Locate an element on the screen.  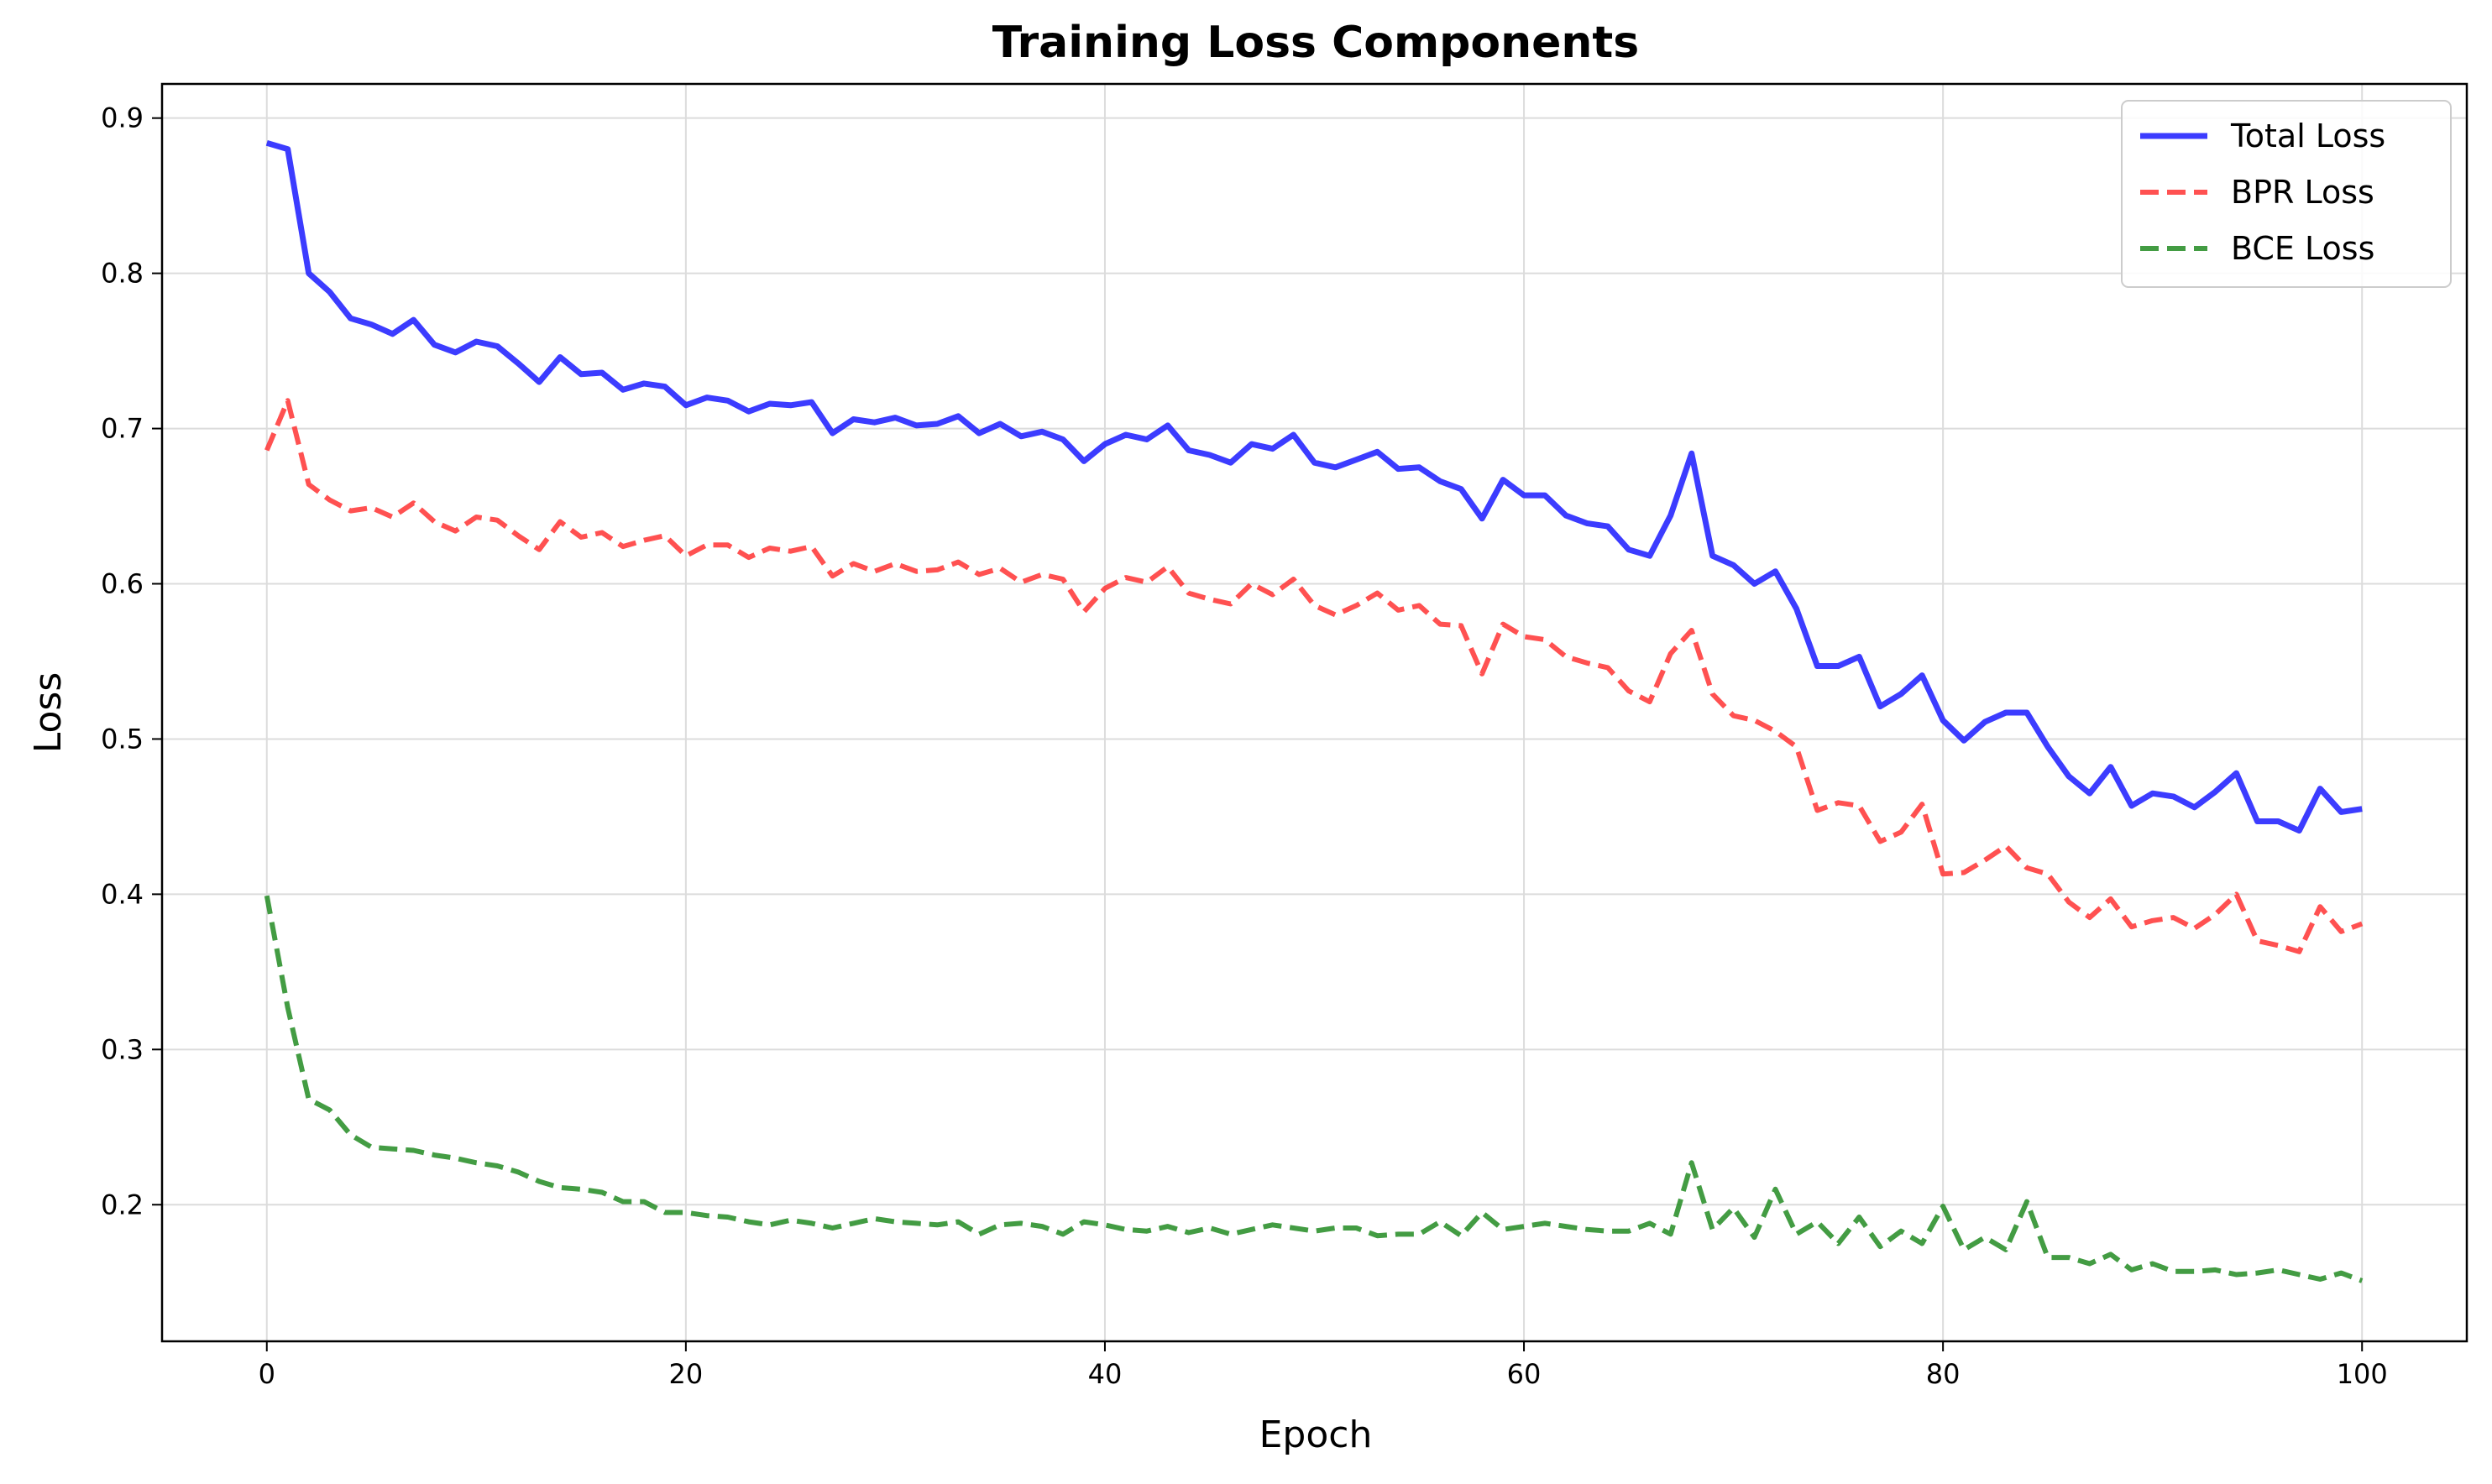
y-tick-label: 0.5 is located at coordinates (123, 739).